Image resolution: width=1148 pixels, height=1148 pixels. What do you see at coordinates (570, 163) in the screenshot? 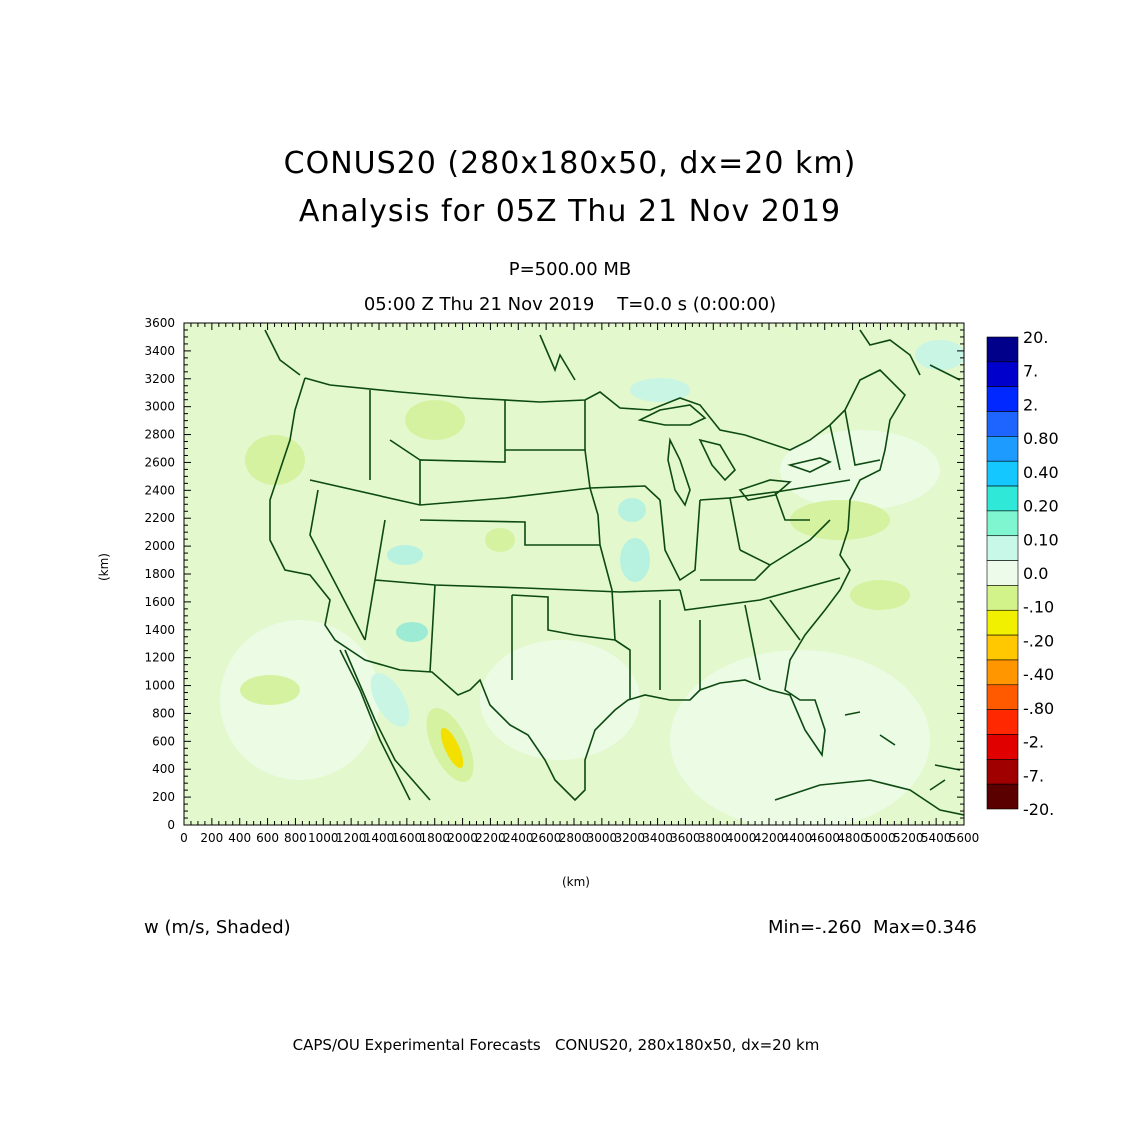
I see `title-line-1: CONUS20 (280x180x50, dx=20 km)` at bounding box center [570, 163].